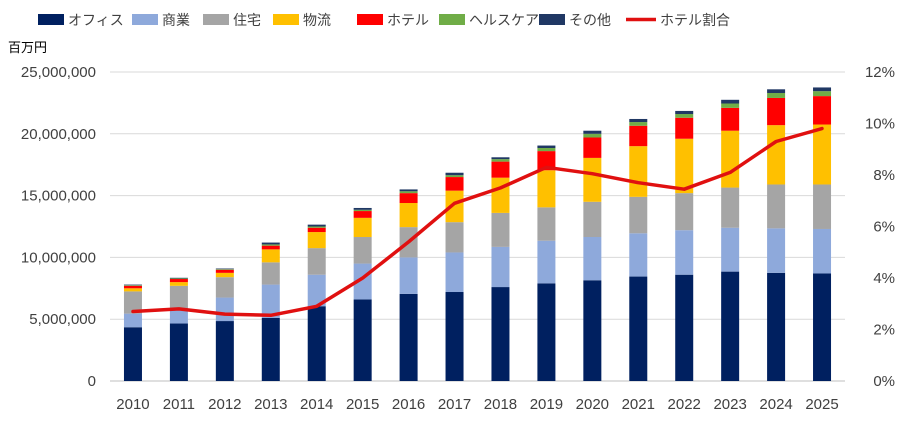 The height and width of the screenshot is (422, 900). I want to click on x-axis-tick-label: 2024, so click(775, 404).